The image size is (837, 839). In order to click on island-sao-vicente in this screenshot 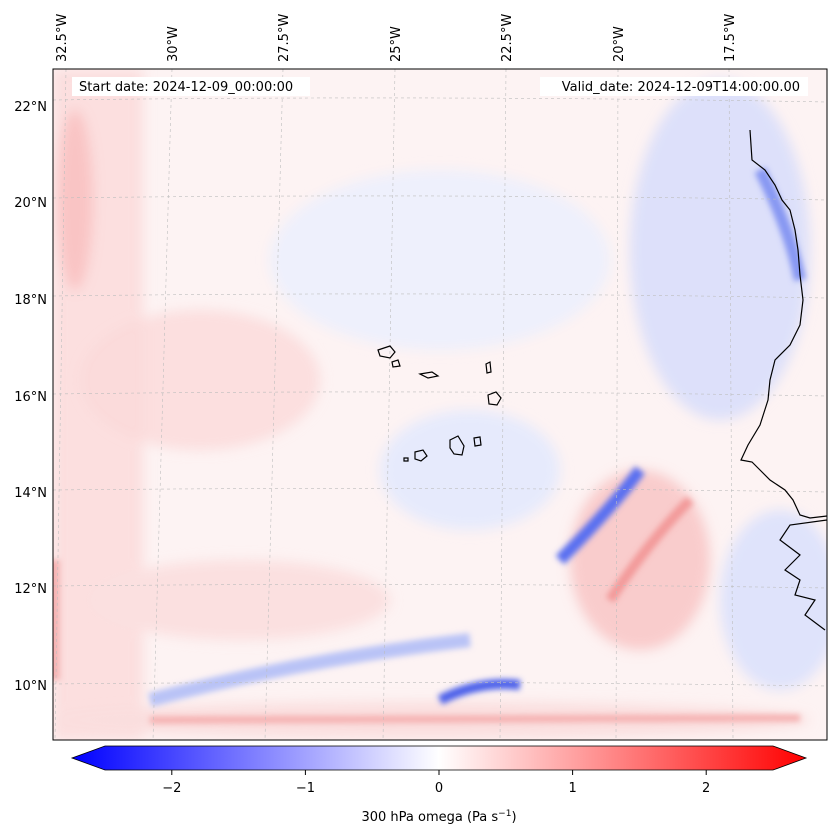, I will do `click(396, 363)`.